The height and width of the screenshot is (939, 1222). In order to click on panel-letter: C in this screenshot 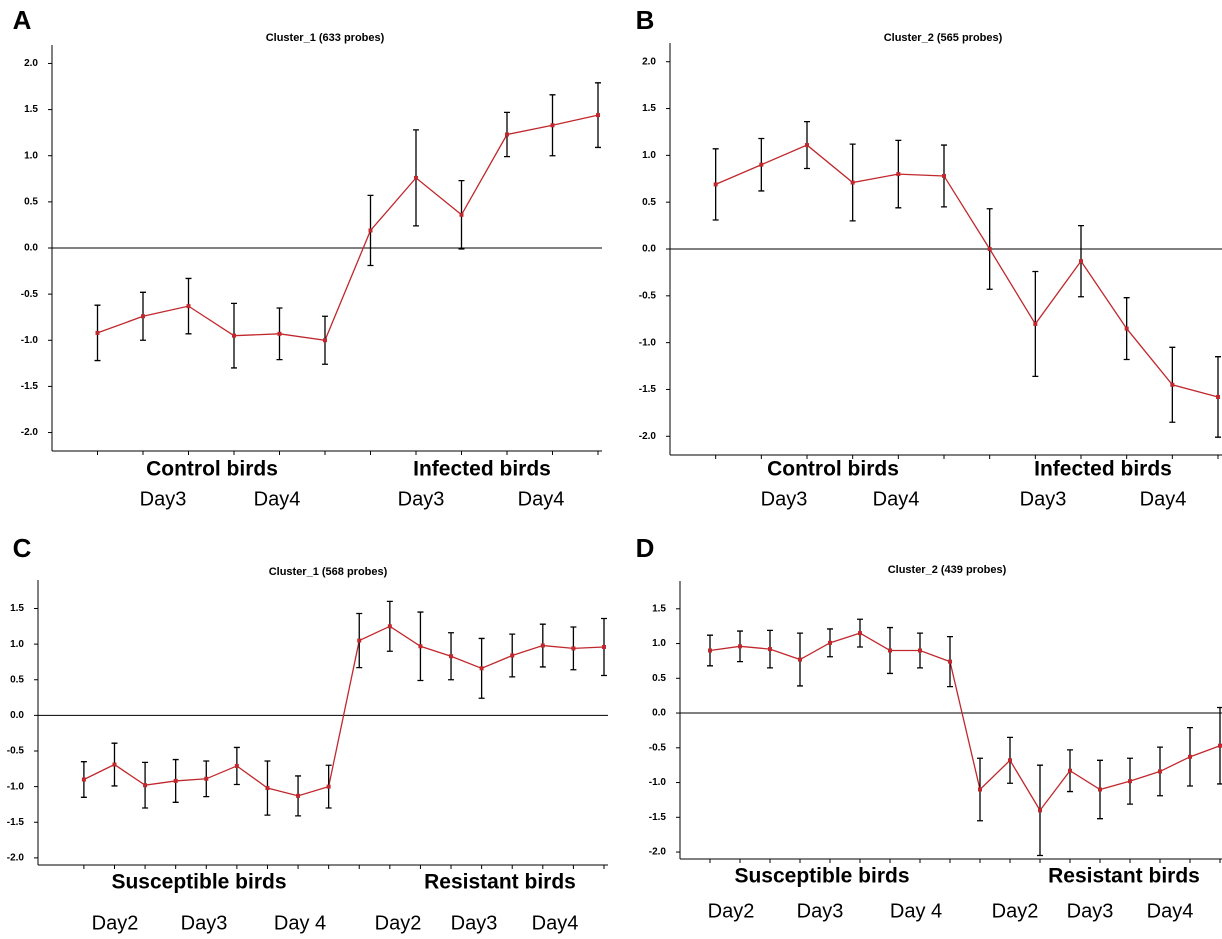, I will do `click(22, 548)`.